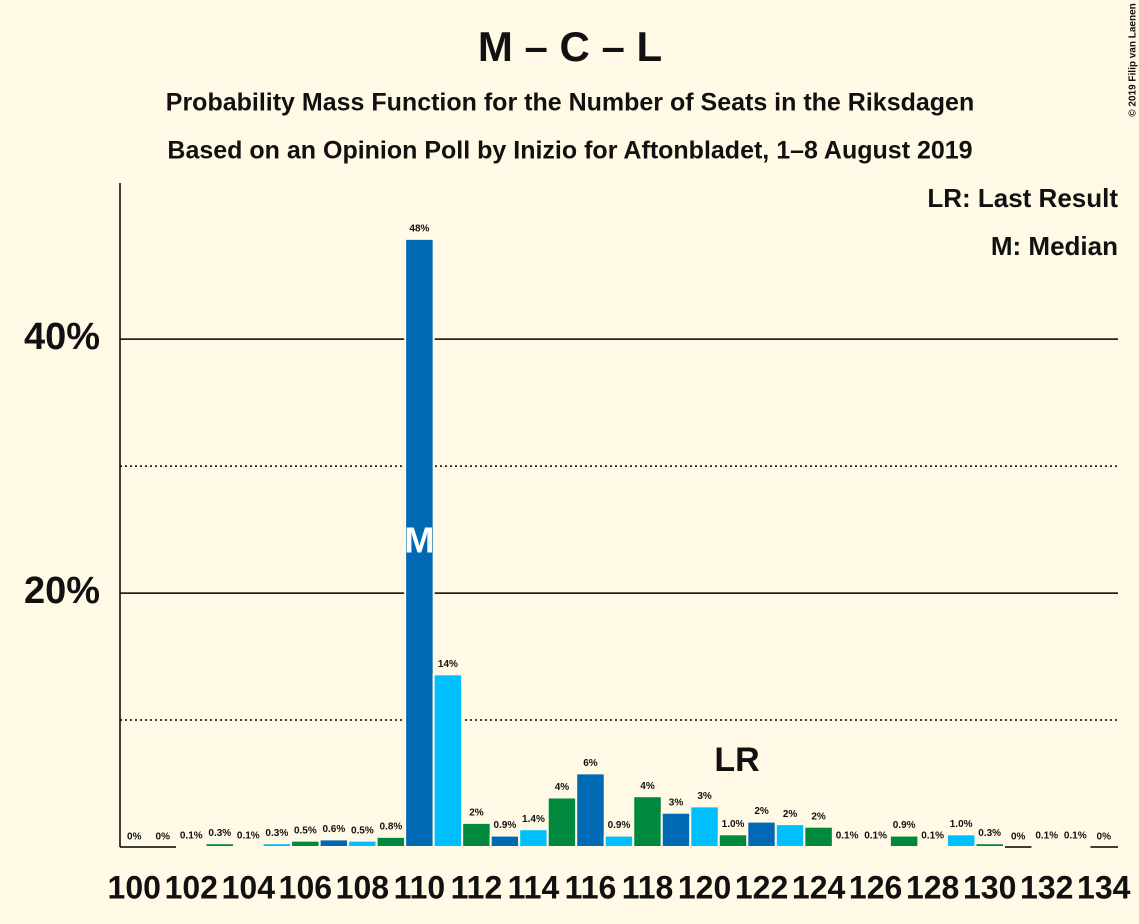 Image resolution: width=1139 pixels, height=924 pixels. What do you see at coordinates (761, 887) in the screenshot?
I see `x-tick-label: 122` at bounding box center [761, 887].